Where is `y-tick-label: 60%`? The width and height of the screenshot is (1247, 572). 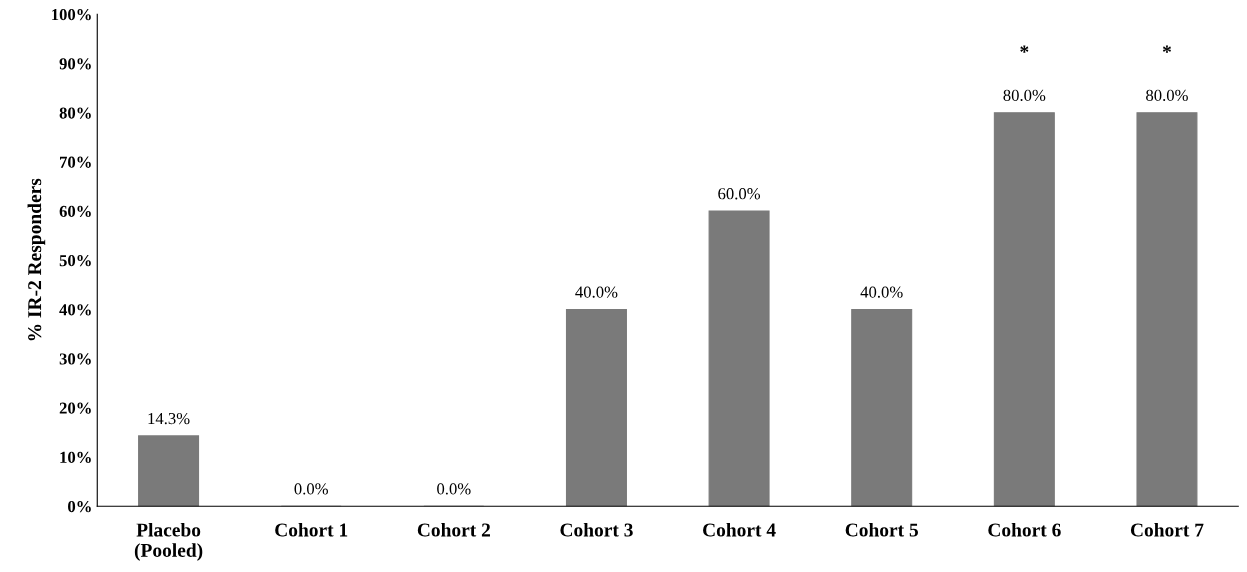 y-tick-label: 60% is located at coordinates (75, 211).